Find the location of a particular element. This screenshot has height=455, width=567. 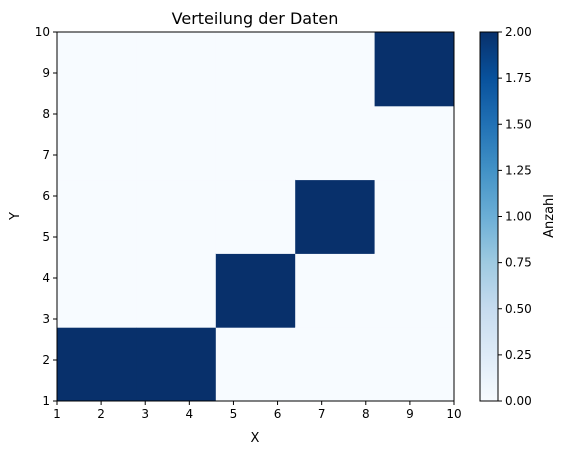

y-tick-label: 5 is located at coordinates (46, 237).